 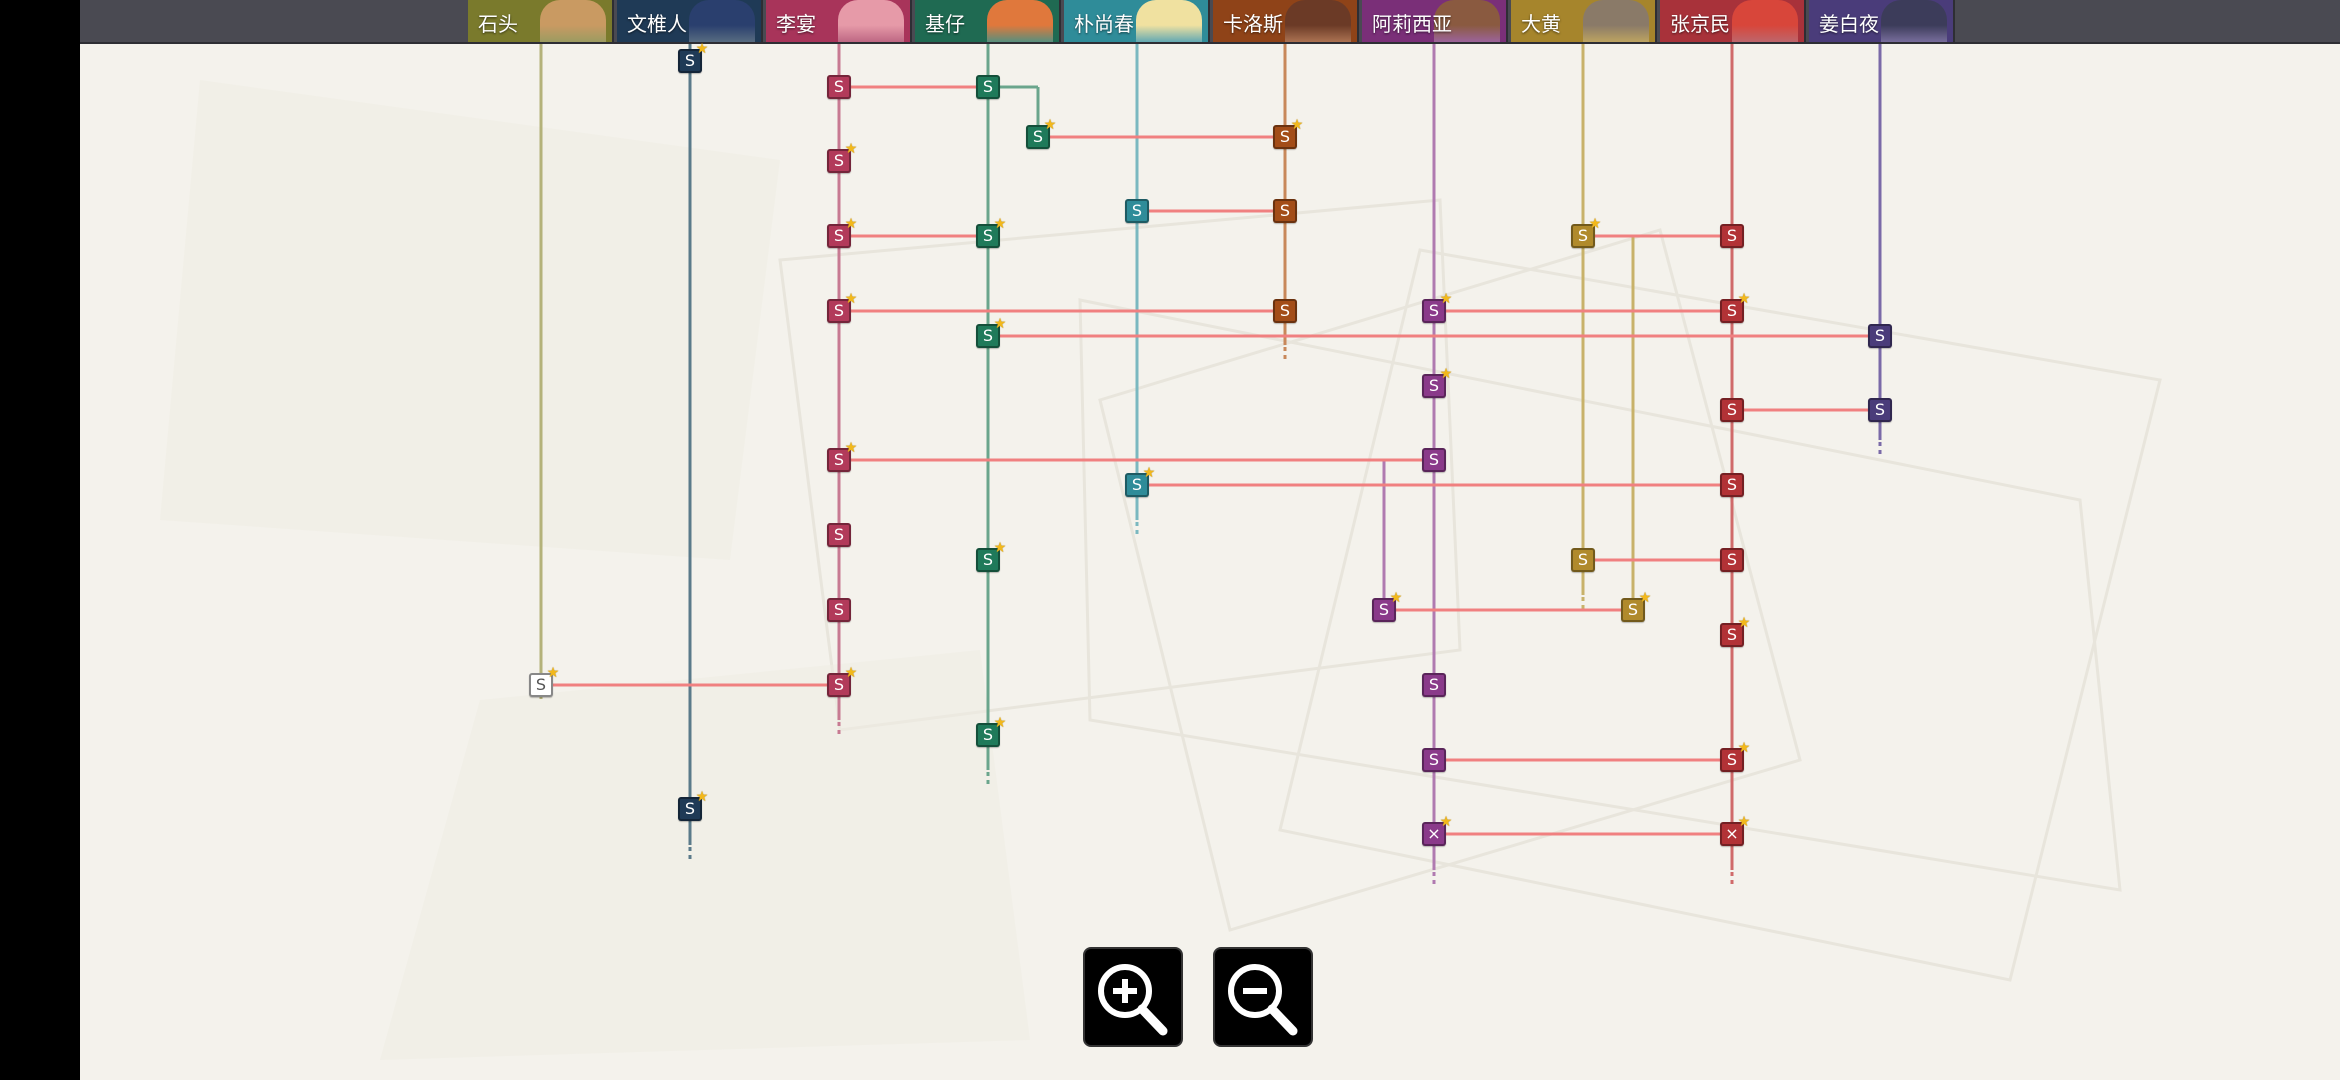 I want to click on character-tab: 大黄, so click(x=1584, y=21).